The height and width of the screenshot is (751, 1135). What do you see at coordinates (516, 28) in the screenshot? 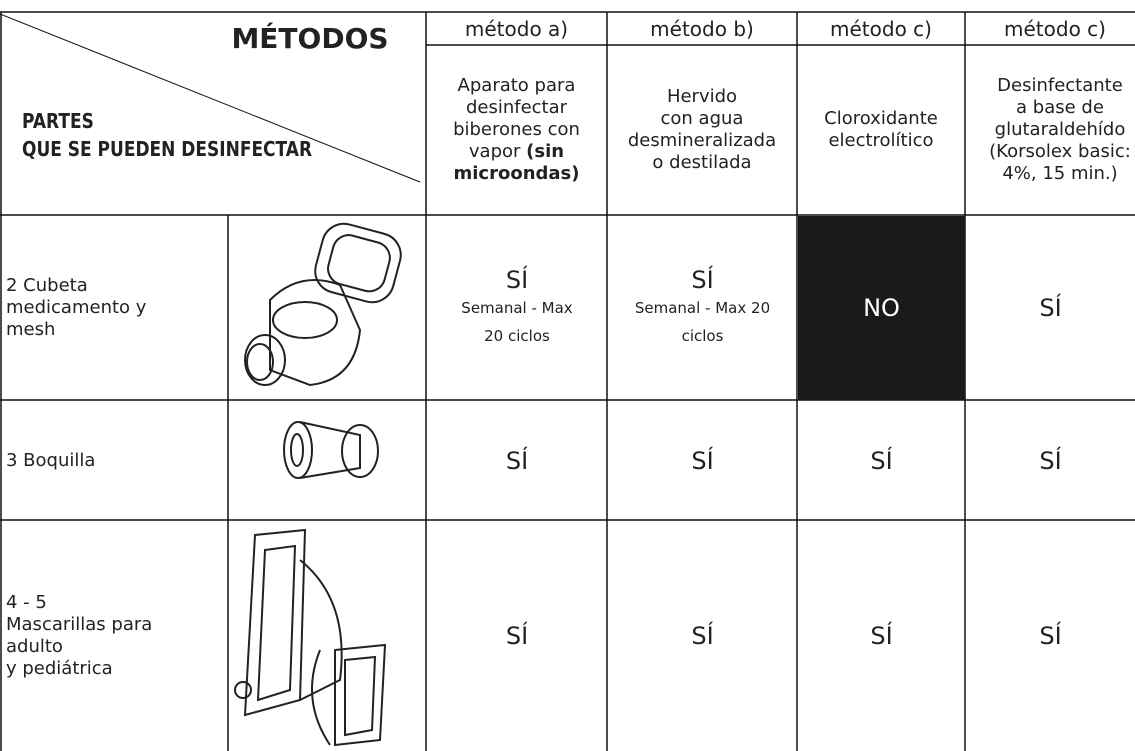
I see `method-name: método a)` at bounding box center [516, 28].